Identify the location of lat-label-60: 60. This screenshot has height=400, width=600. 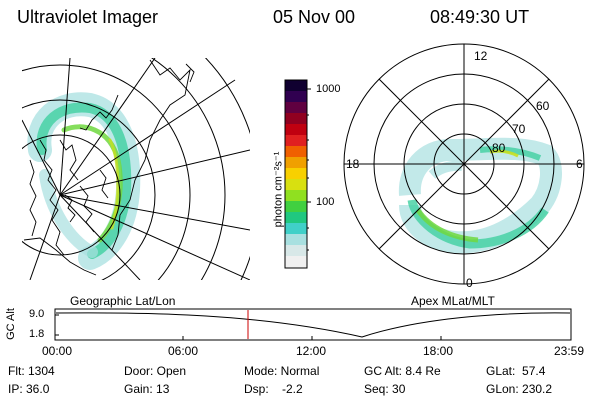
(543, 106).